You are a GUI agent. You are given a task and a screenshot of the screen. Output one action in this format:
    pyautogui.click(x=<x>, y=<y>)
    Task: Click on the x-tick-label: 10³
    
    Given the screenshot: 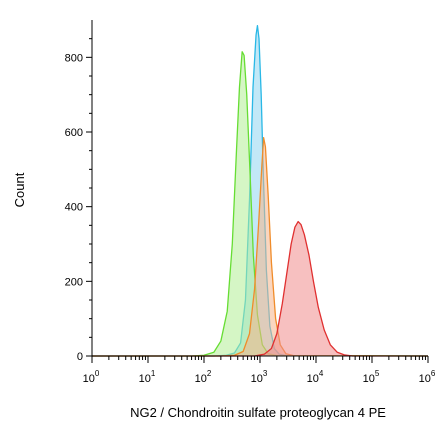 What is the action you would take?
    pyautogui.click(x=259, y=377)
    